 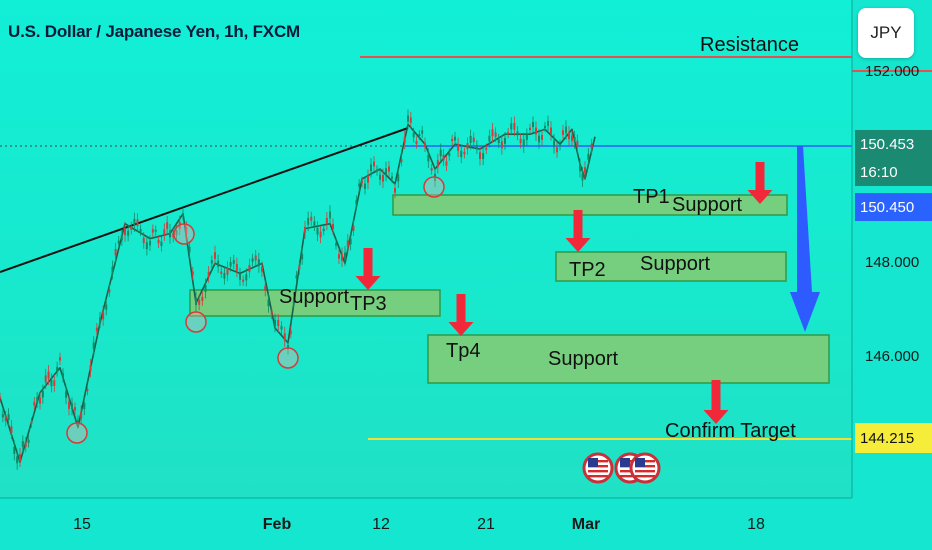 I want to click on y-tick-label: 152.000, so click(x=892, y=71).